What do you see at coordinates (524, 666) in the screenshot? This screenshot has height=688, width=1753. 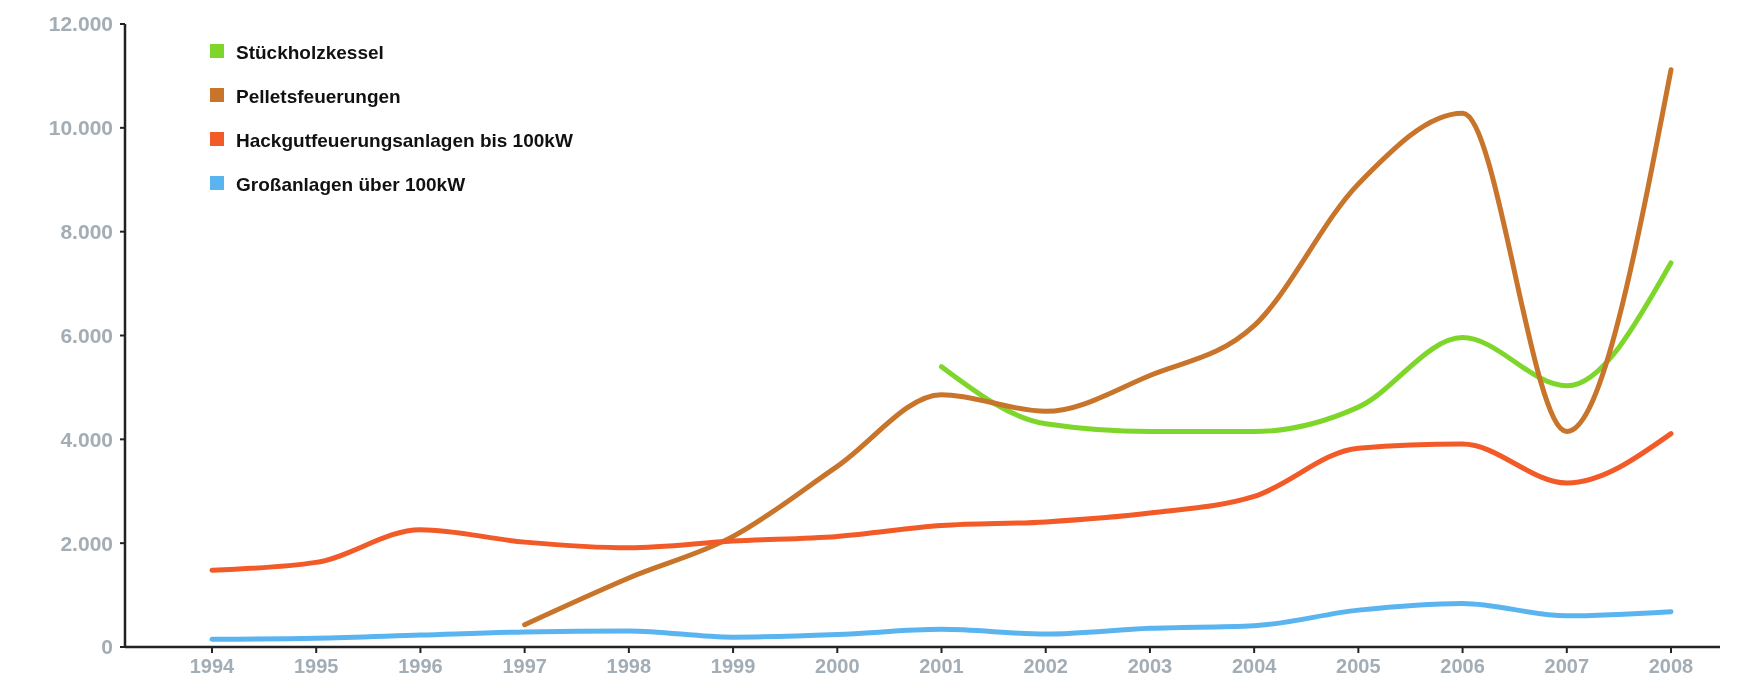 I see `x-tick-label: 1997` at bounding box center [524, 666].